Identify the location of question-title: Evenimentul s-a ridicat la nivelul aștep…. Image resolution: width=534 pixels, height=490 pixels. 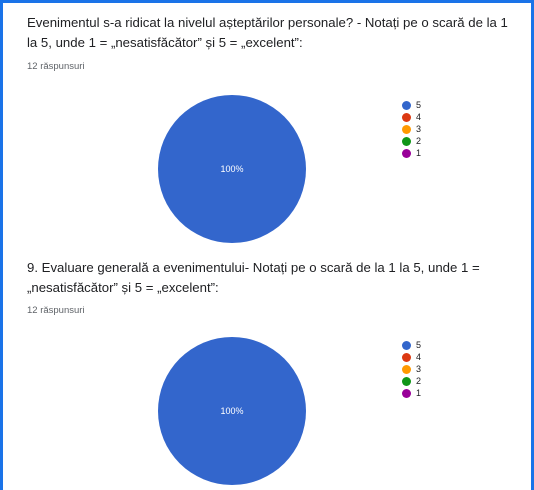
(267, 32).